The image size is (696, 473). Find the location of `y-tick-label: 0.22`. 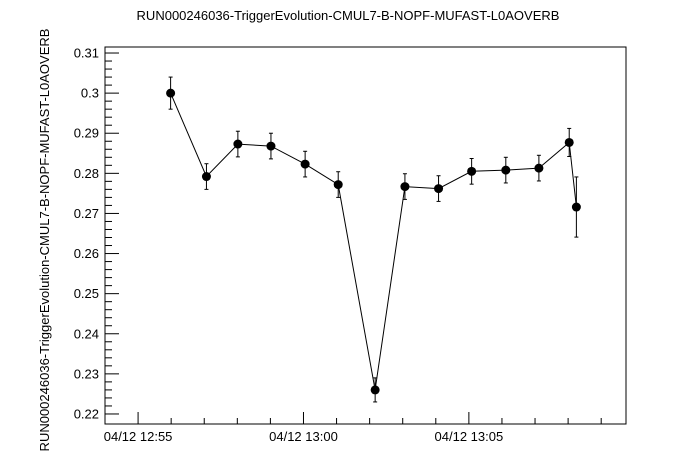

y-tick-label: 0.22 is located at coordinates (86, 413).